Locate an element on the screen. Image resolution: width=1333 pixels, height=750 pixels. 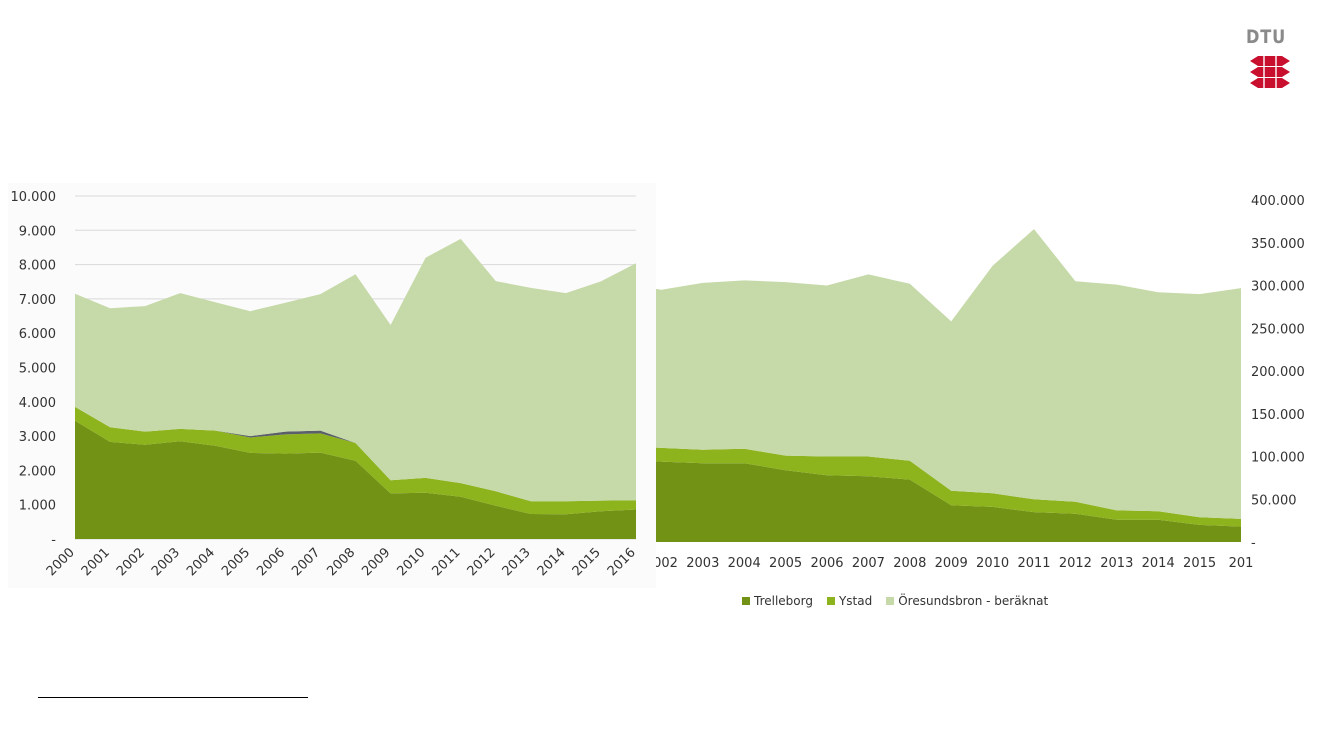
left-y-tick-label: 7.000 is located at coordinates (37, 300).